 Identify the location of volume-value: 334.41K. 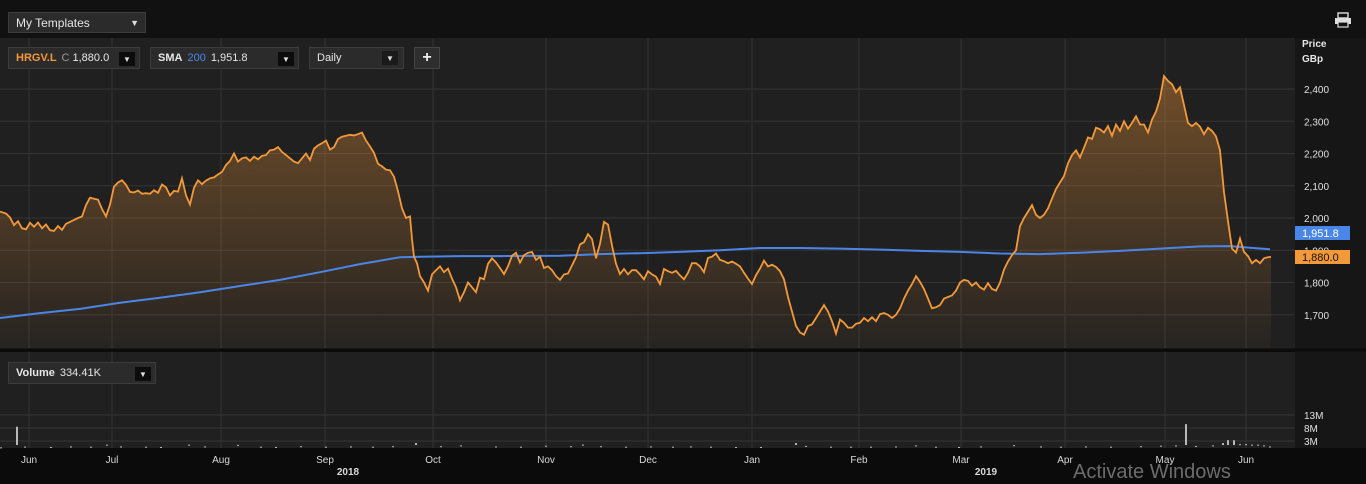
(80, 373).